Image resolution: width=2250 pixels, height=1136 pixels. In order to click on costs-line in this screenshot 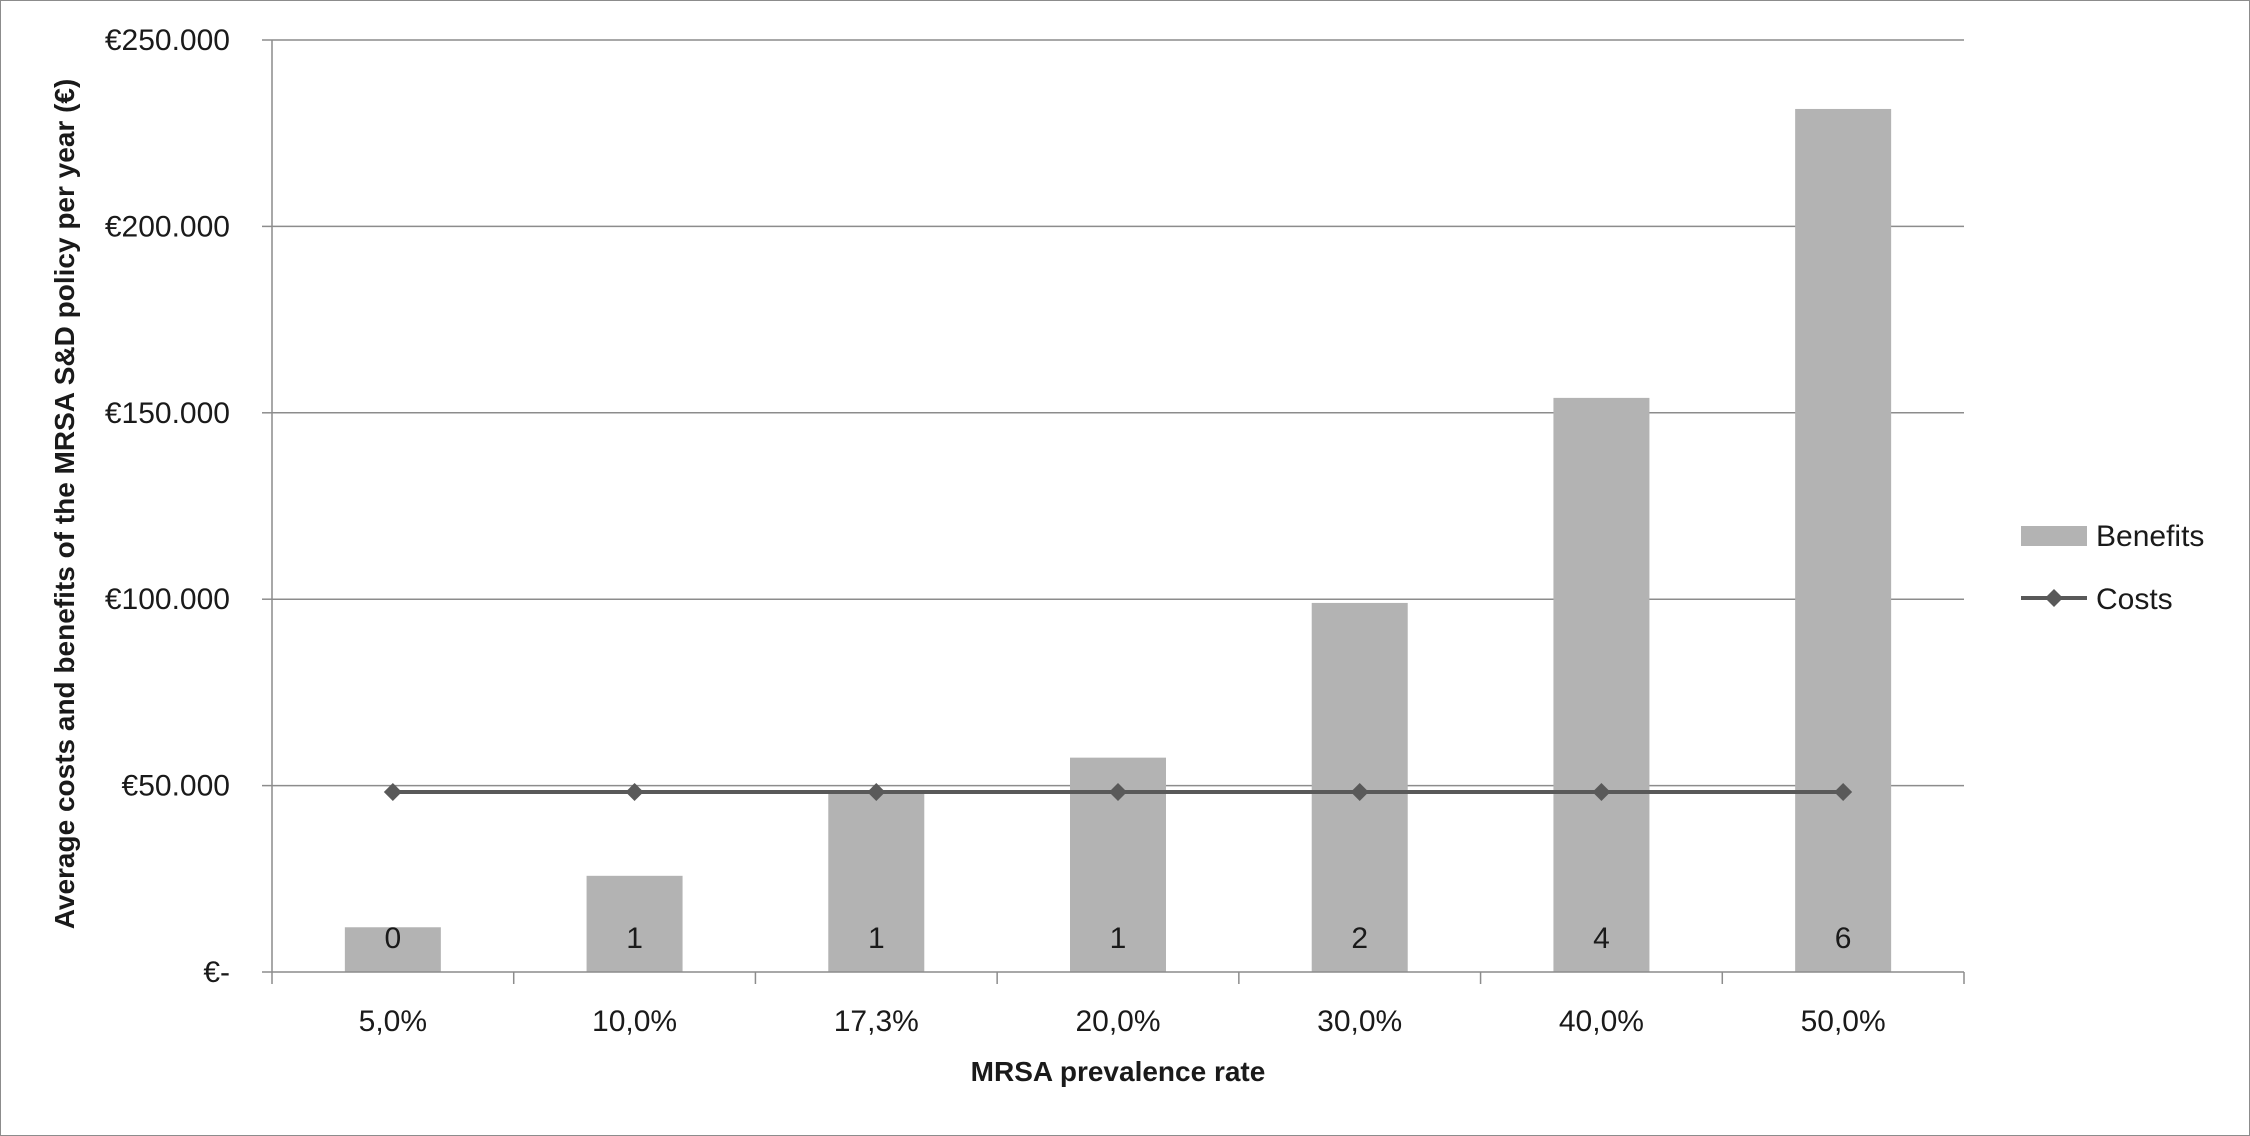, I will do `click(1118, 791)`.